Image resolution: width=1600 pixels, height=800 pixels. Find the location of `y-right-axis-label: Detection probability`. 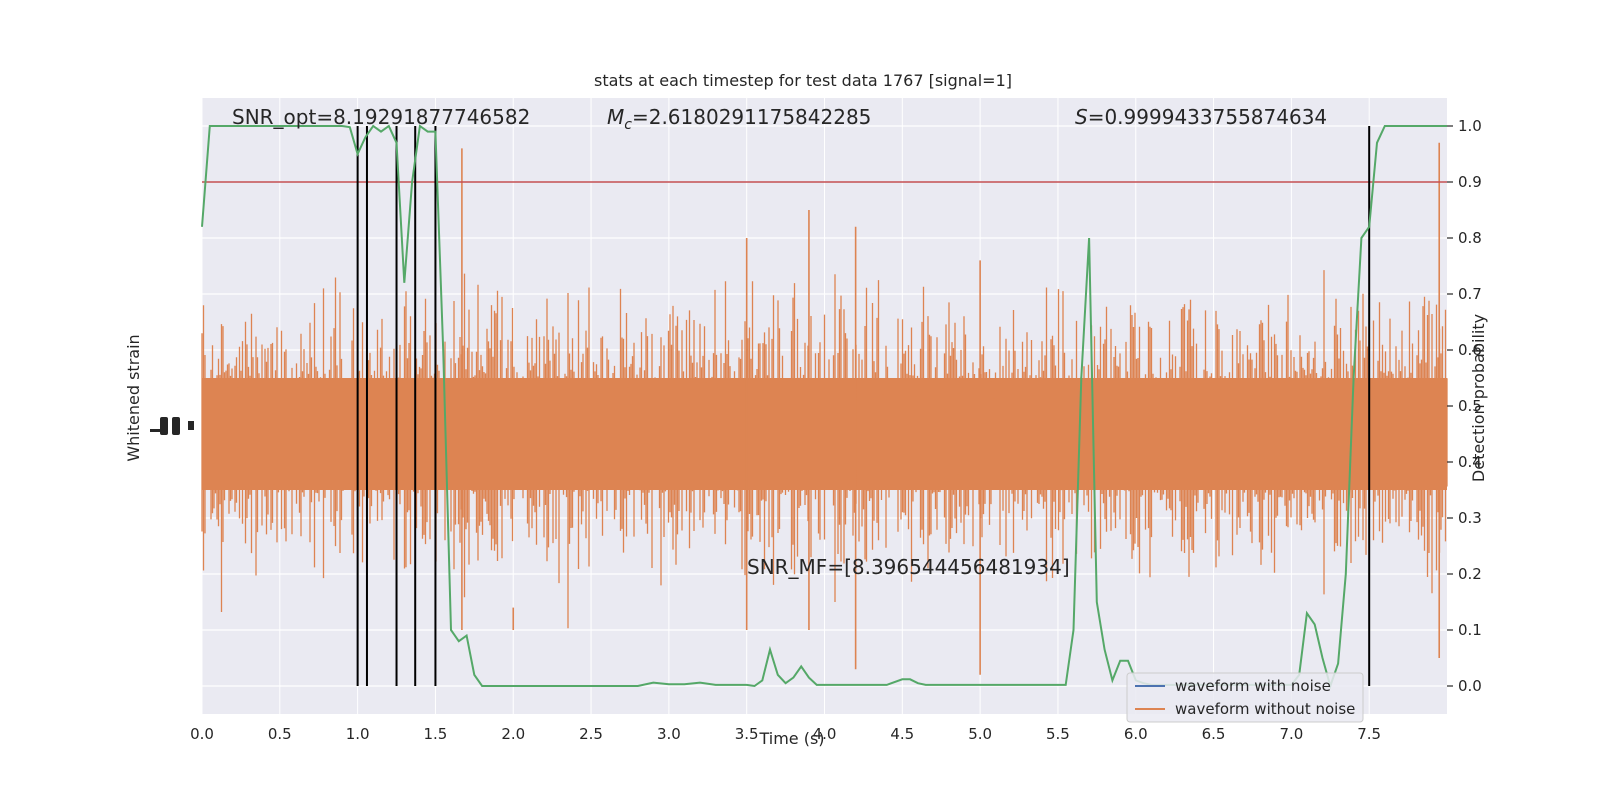

y-right-axis-label: Detection probability is located at coordinates (1478, 398).